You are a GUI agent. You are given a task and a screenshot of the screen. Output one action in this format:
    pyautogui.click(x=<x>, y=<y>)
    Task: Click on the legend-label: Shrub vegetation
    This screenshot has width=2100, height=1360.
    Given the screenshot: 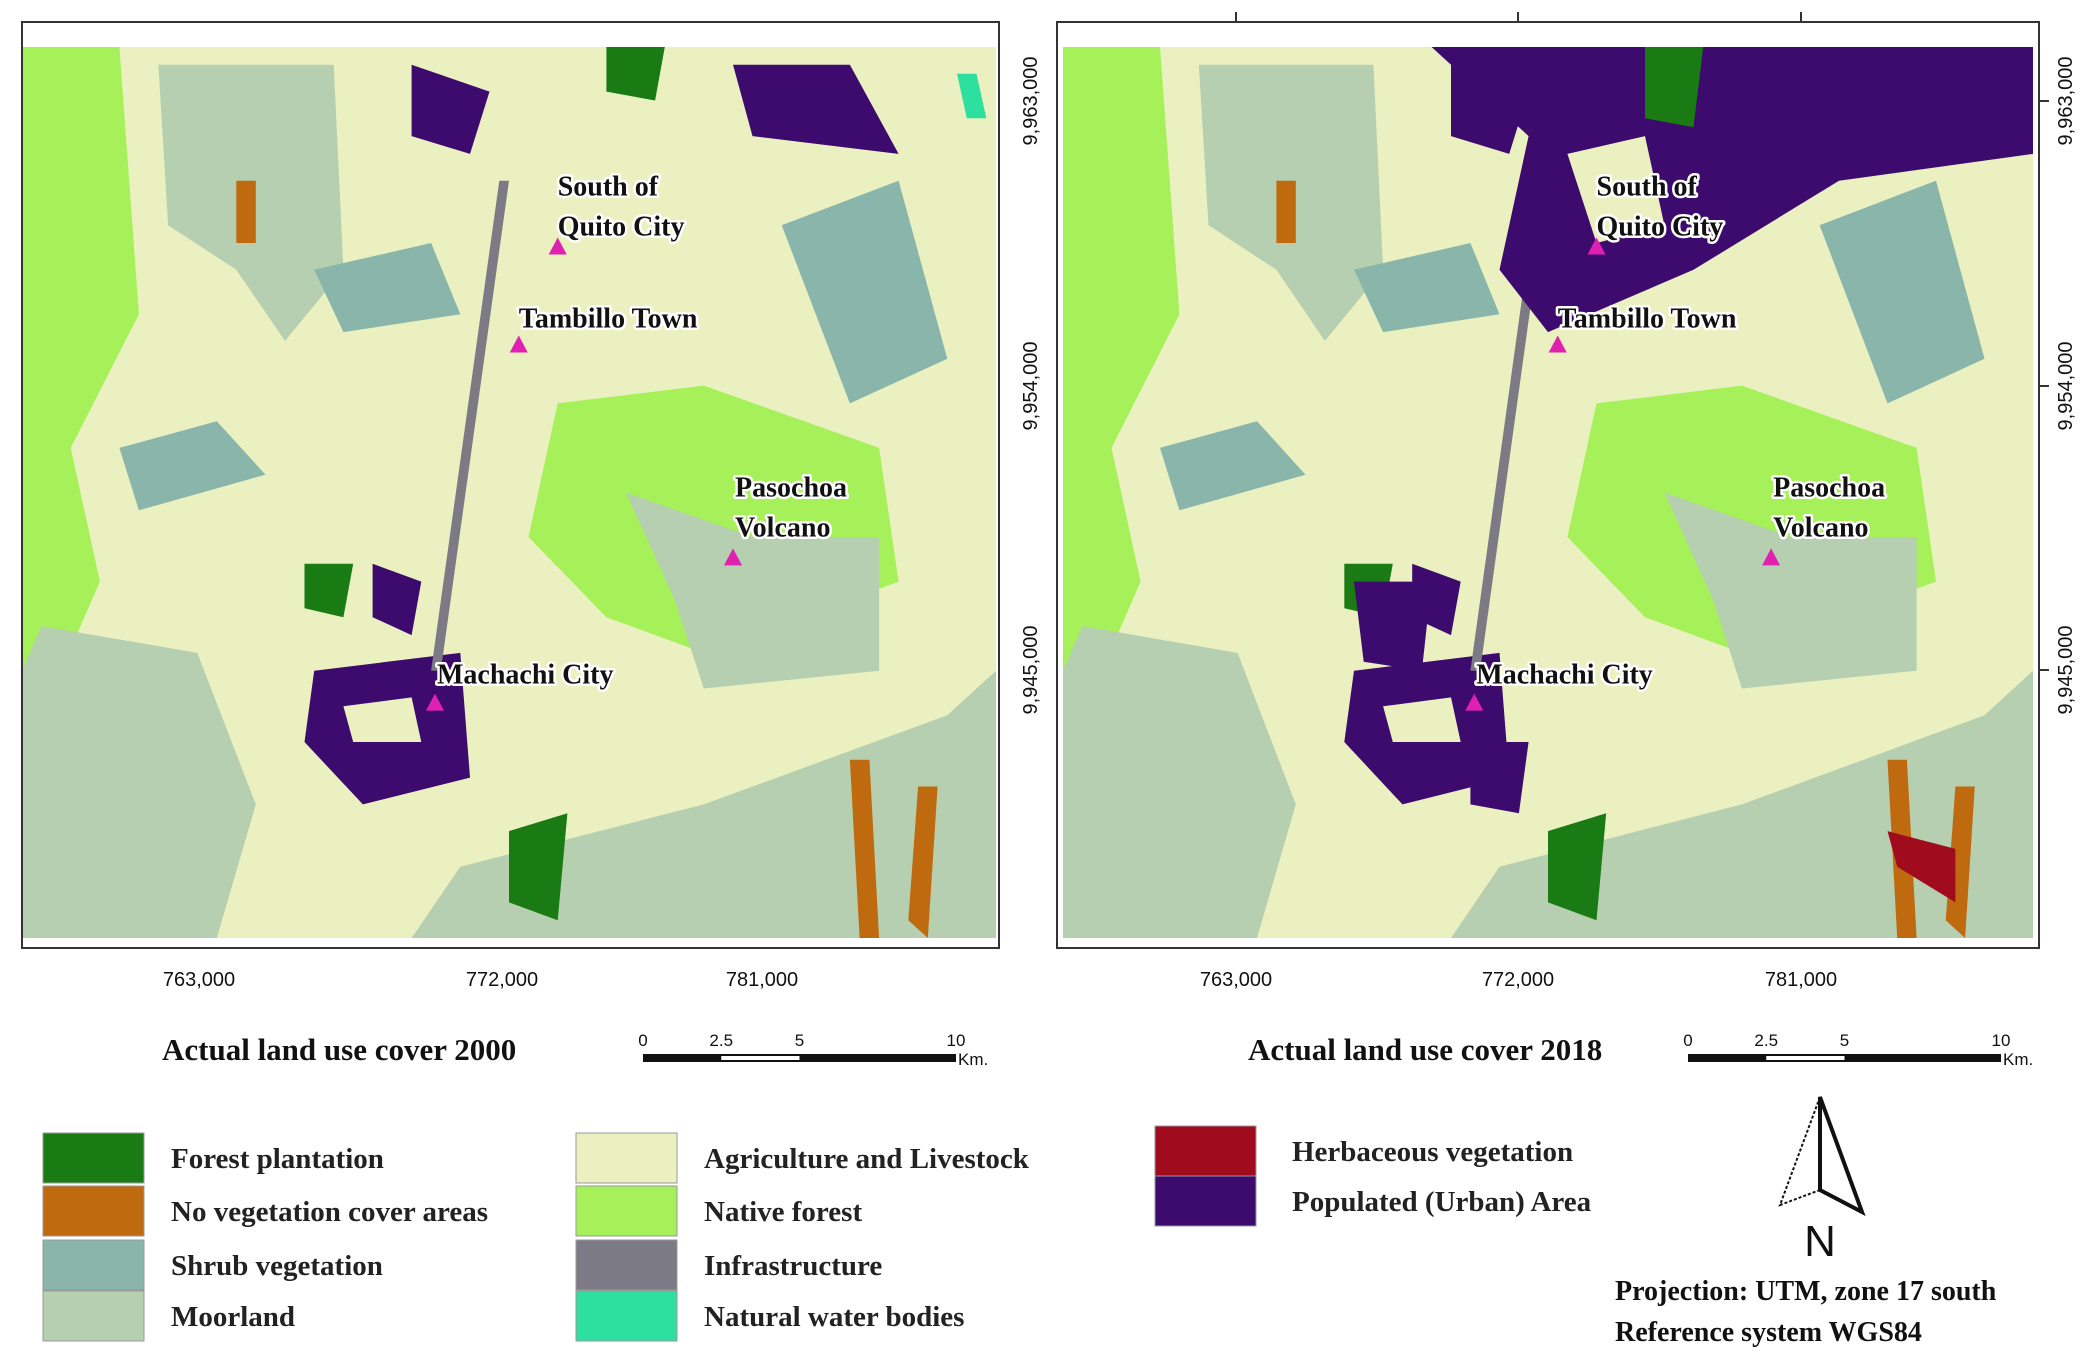 What is the action you would take?
    pyautogui.click(x=277, y=1266)
    